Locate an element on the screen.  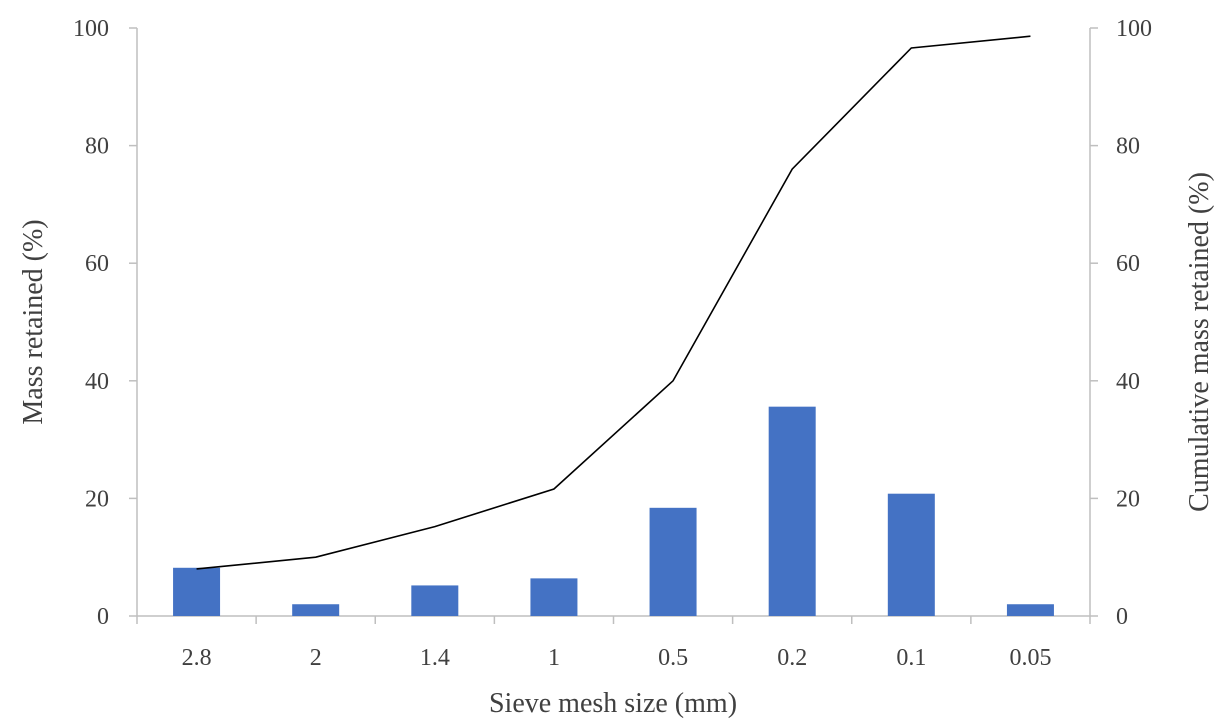
x-tick-label: 0.05 is located at coordinates (1030, 658).